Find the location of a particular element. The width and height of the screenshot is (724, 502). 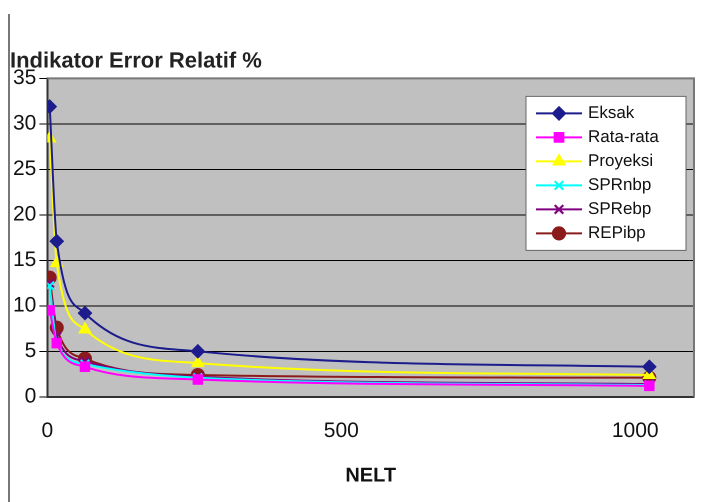

y-tick-label: 20 is located at coordinates (24, 214).